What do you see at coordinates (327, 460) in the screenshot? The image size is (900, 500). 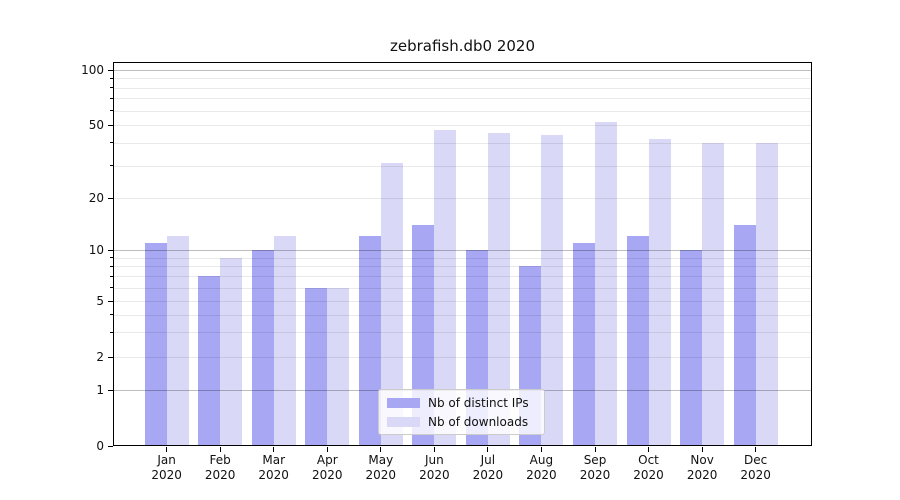 I see `x-tick-month: Apr` at bounding box center [327, 460].